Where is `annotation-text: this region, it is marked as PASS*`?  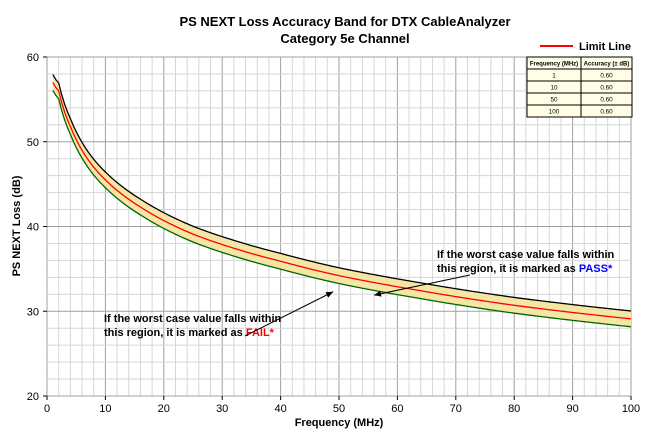
annotation-text: this region, it is marked as PASS* is located at coordinates (525, 269).